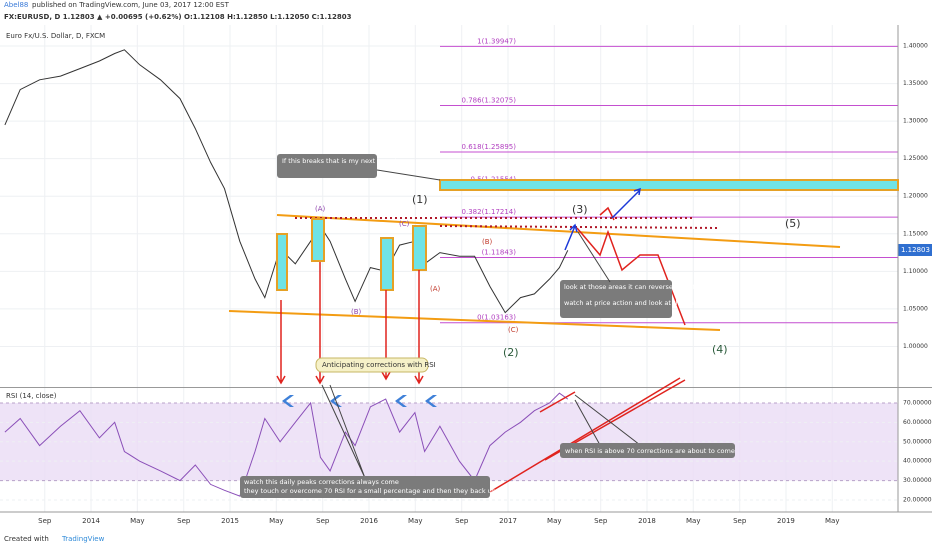 This screenshot has height=554, width=932. I want to click on y-tick-label: 1.25000, so click(915, 158).